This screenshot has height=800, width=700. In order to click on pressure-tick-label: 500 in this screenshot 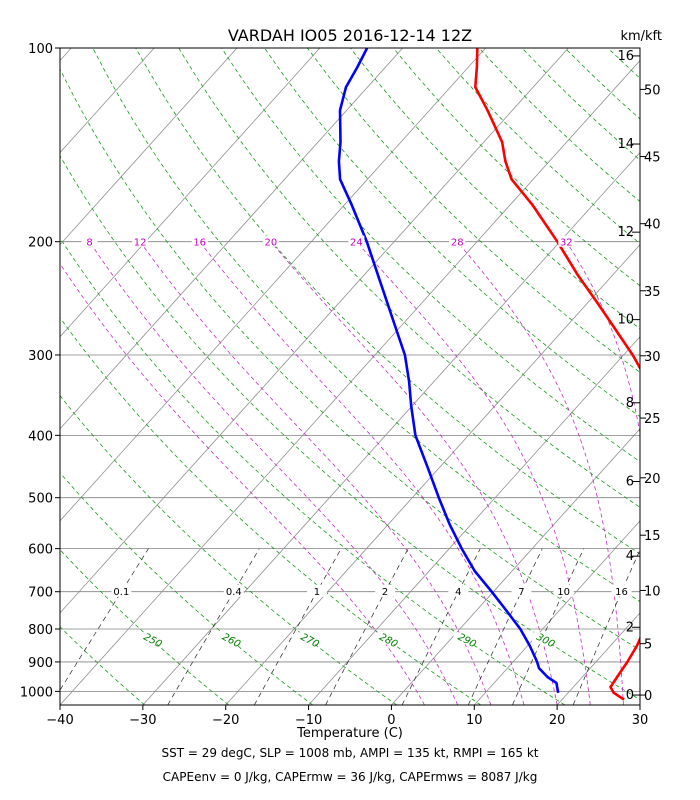, I will do `click(40, 499)`.